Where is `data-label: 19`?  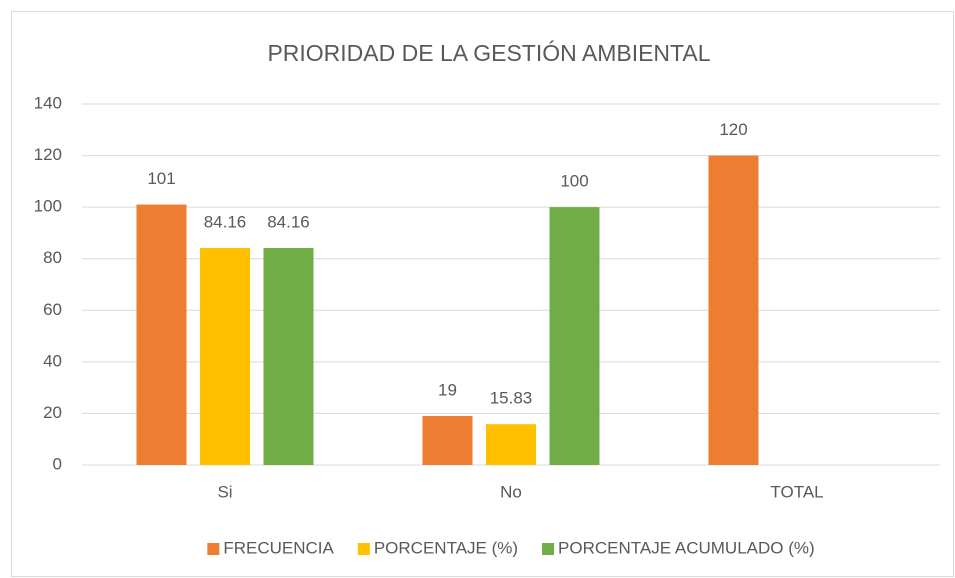
data-label: 19 is located at coordinates (447, 389).